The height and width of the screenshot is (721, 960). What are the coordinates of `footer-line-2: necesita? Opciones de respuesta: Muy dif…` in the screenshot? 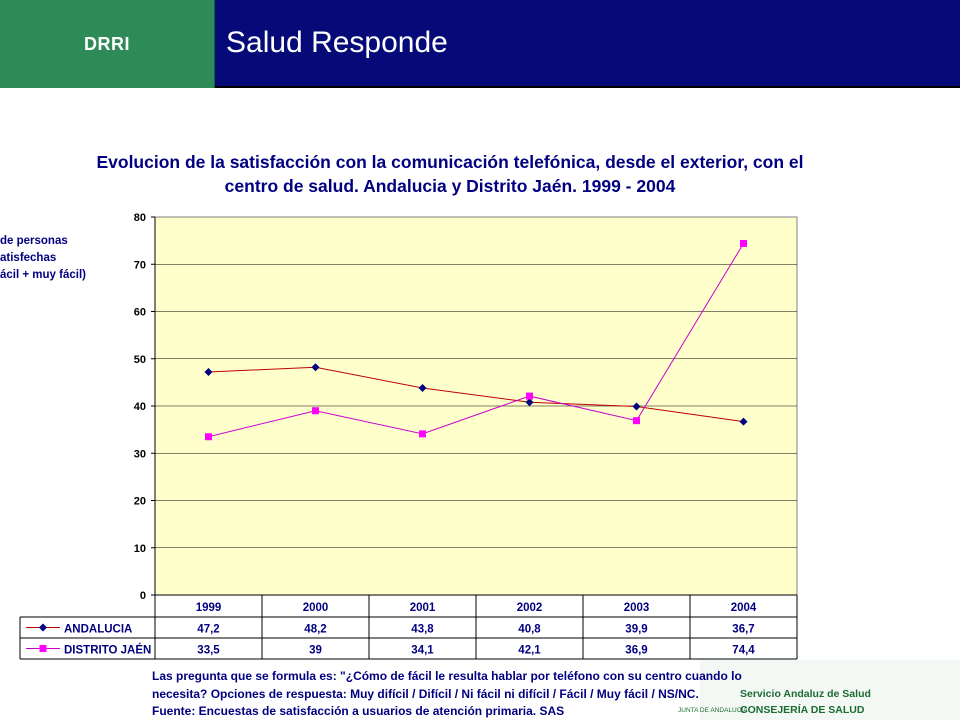 It's located at (425, 693).